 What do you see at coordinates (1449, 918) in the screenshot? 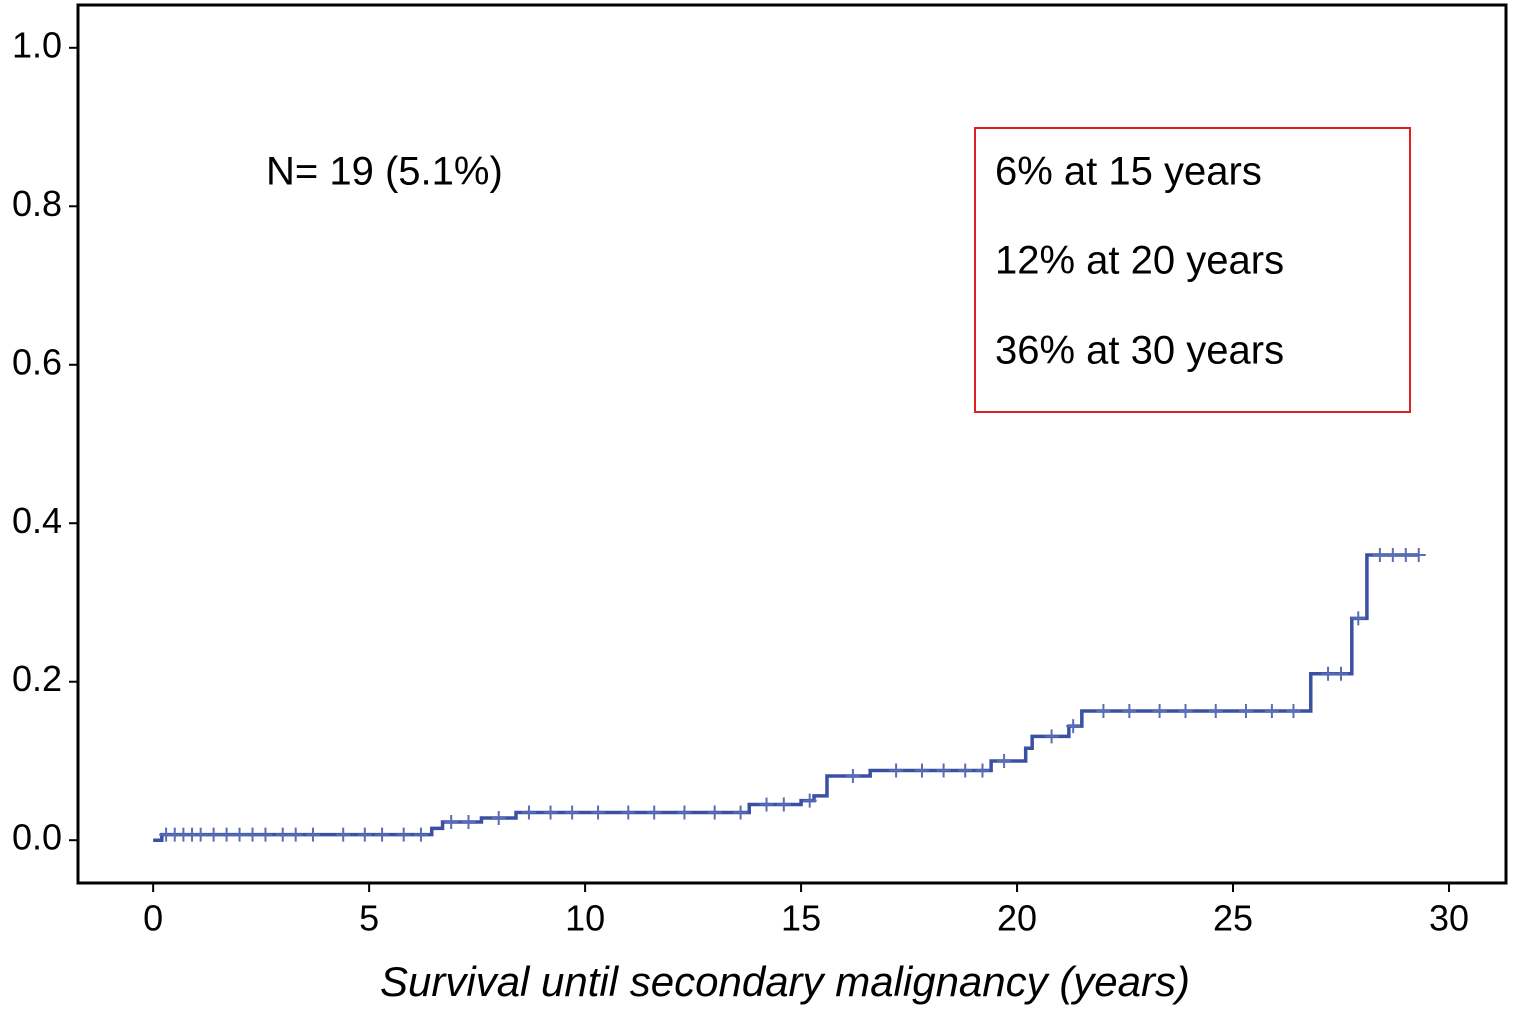
I see `x-tick-label: 30` at bounding box center [1449, 918].